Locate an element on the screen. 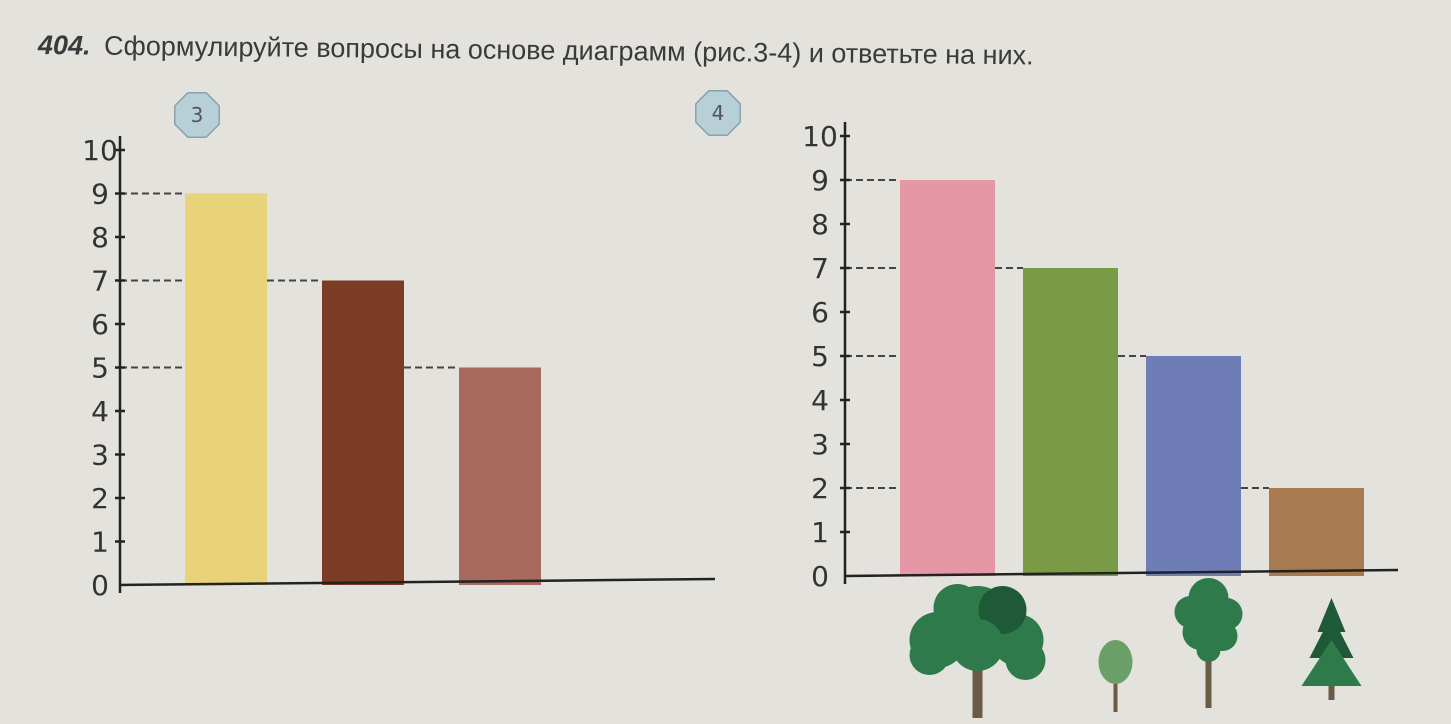 The width and height of the screenshot is (1451, 724). oak-tree-icon is located at coordinates (977, 651).